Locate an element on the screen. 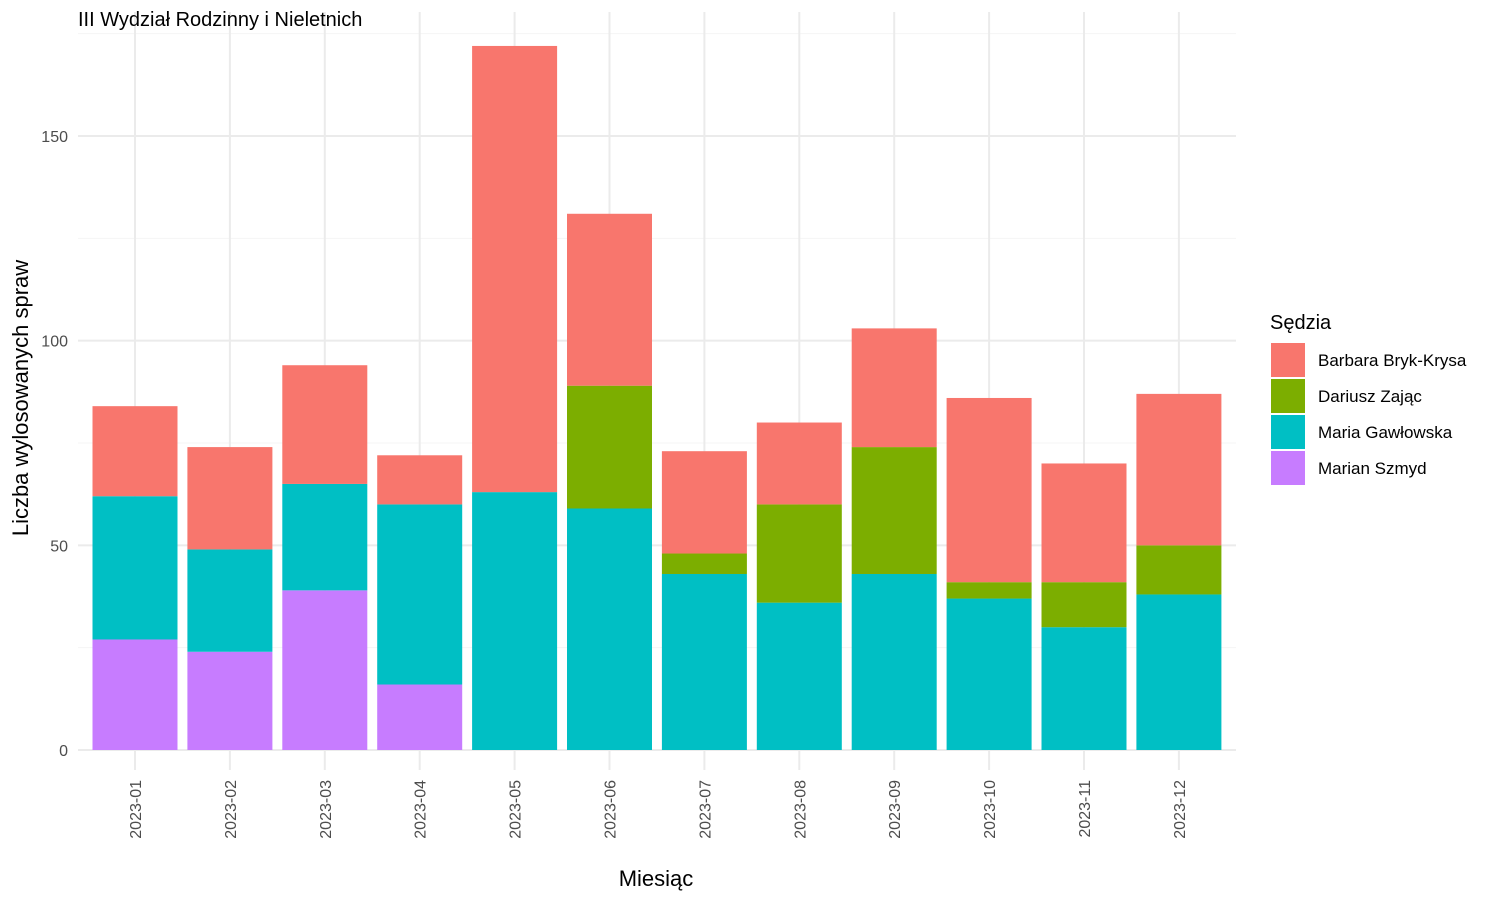  y-tick-label: 150 is located at coordinates (54, 137).